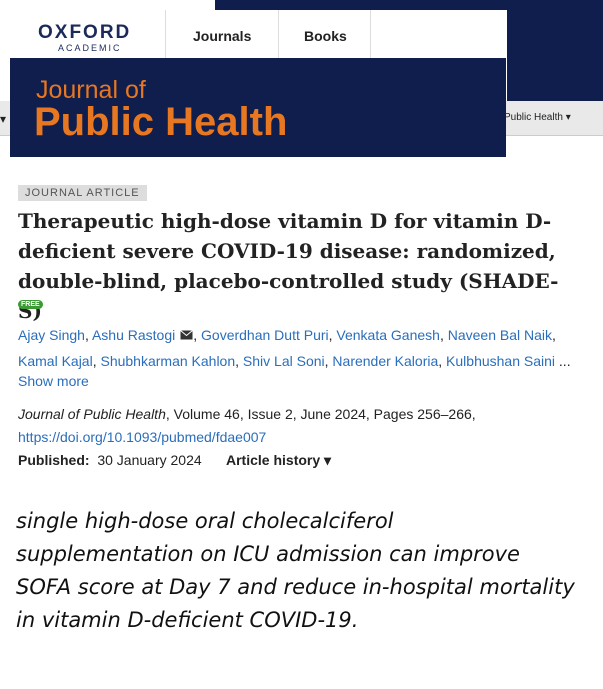  I want to click on nav-link: Journals, so click(222, 36).